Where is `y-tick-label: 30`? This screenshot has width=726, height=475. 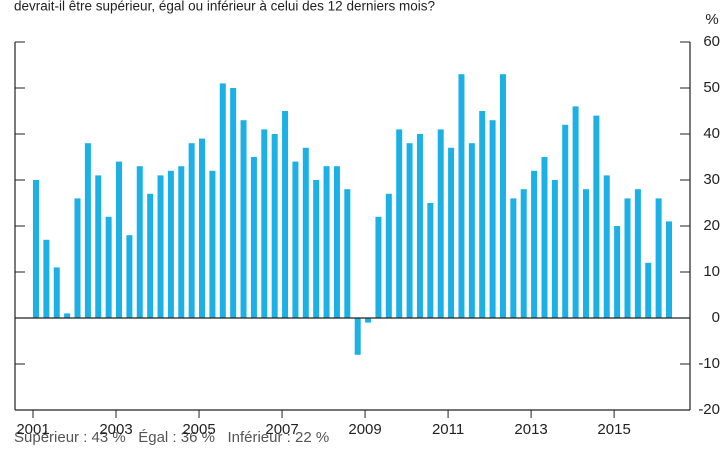
y-tick-label: 30 is located at coordinates (711, 179).